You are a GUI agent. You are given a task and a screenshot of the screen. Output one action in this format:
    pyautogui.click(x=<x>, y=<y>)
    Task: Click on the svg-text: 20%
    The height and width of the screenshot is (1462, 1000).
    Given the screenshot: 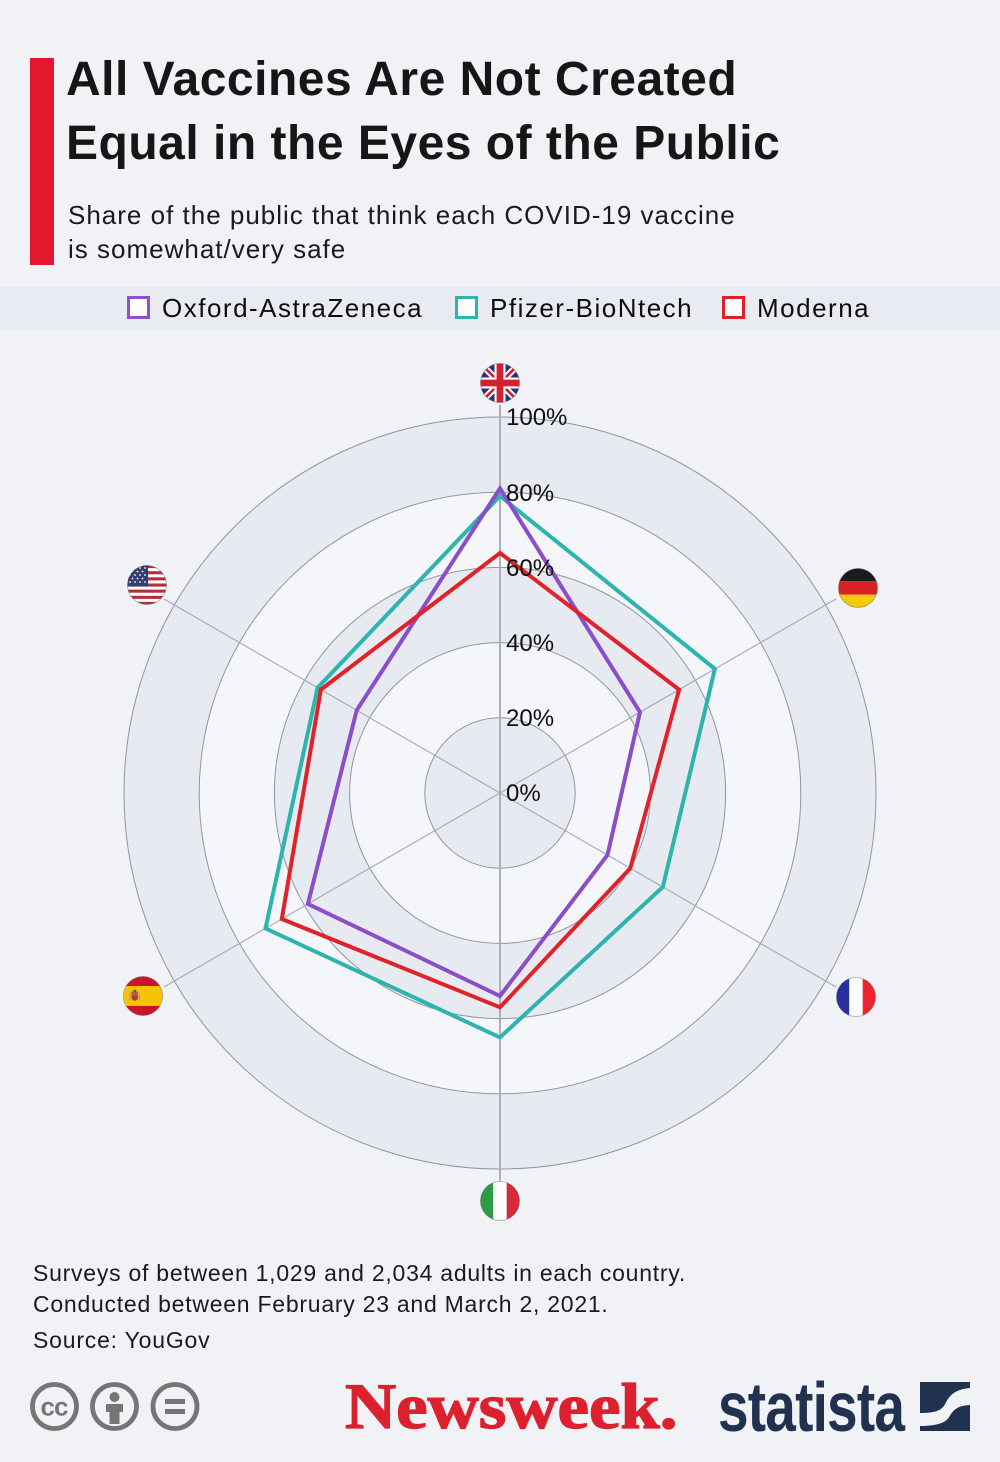 What is the action you would take?
    pyautogui.click(x=530, y=718)
    